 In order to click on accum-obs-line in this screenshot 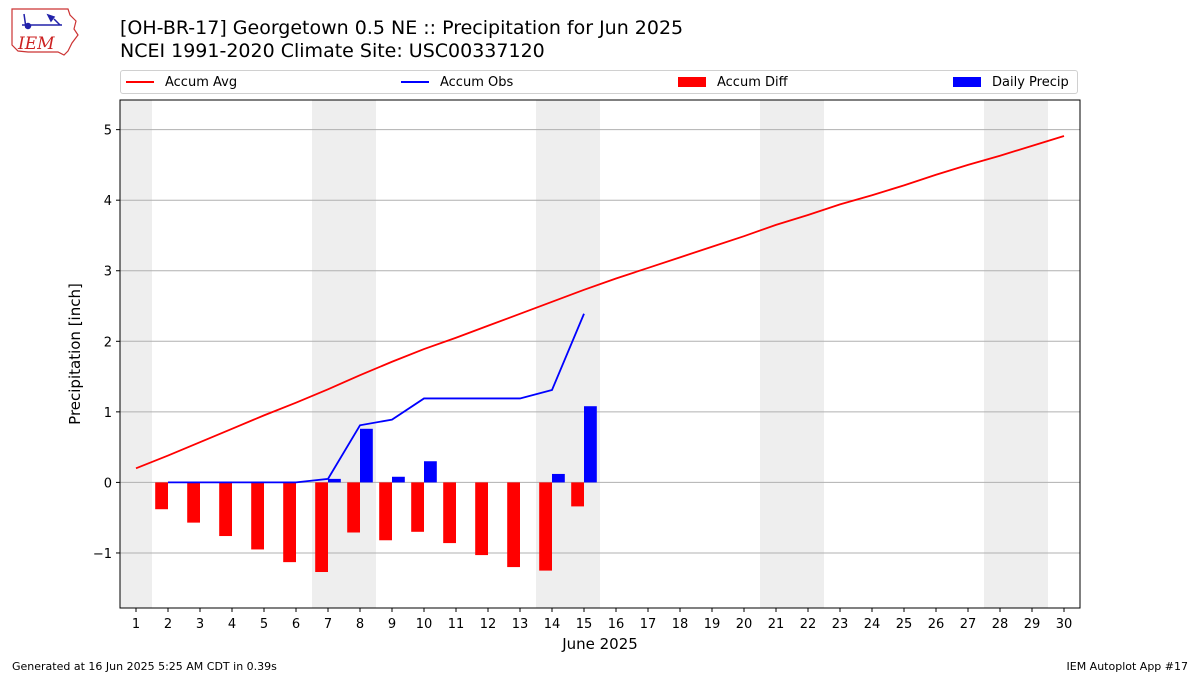, I will do `click(376, 398)`.